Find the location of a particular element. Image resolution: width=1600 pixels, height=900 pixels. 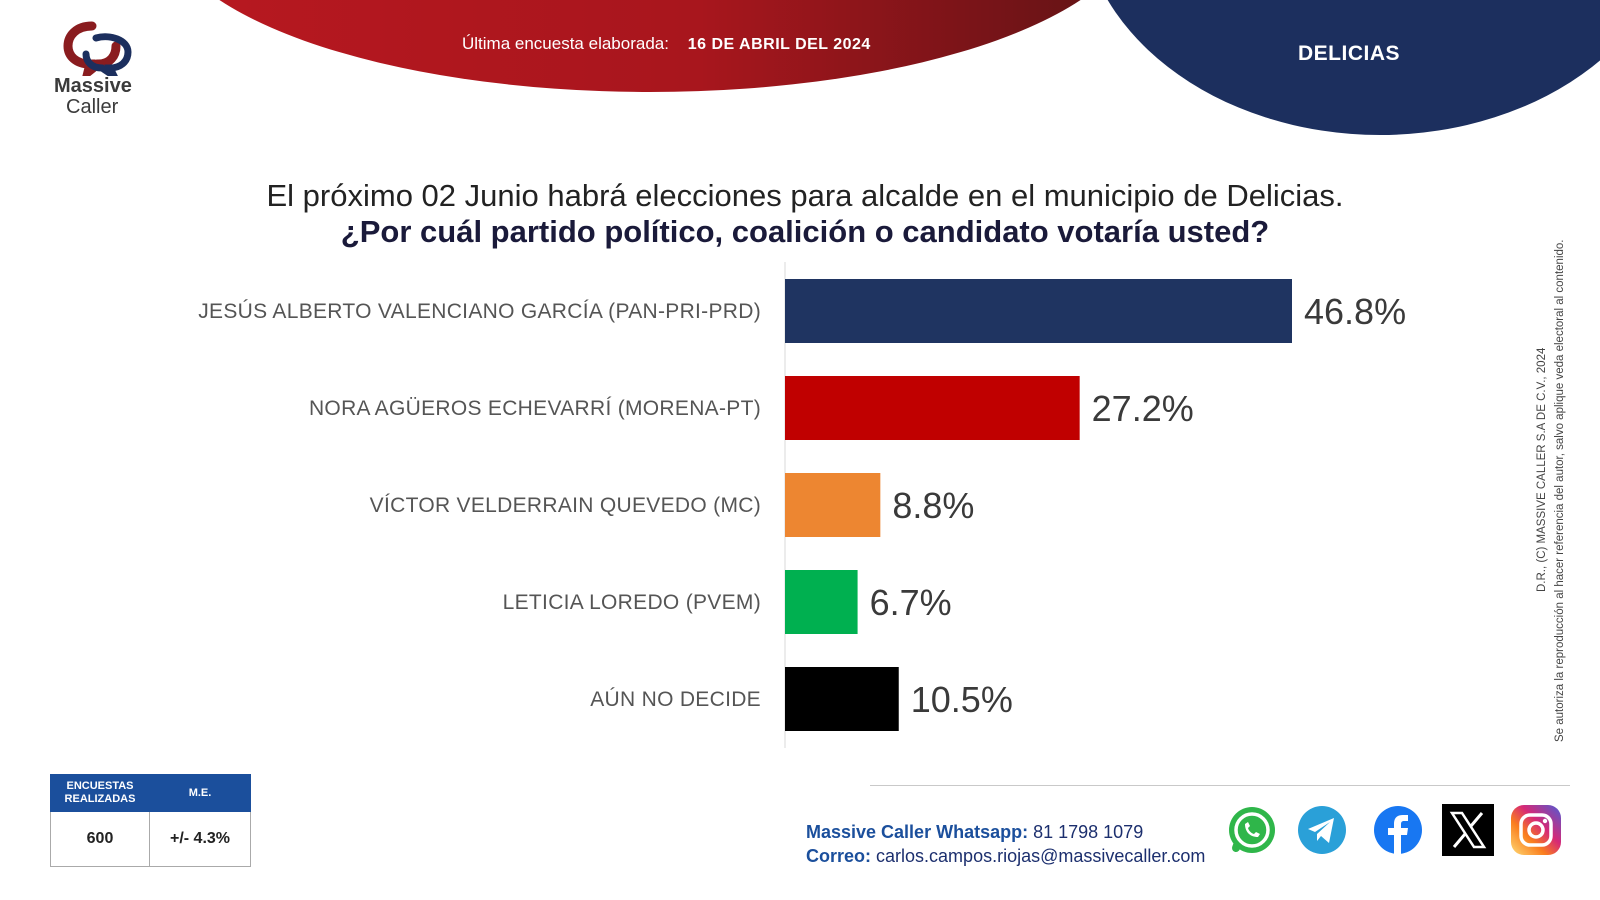

whatsapp-icon is located at coordinates (1252, 830).